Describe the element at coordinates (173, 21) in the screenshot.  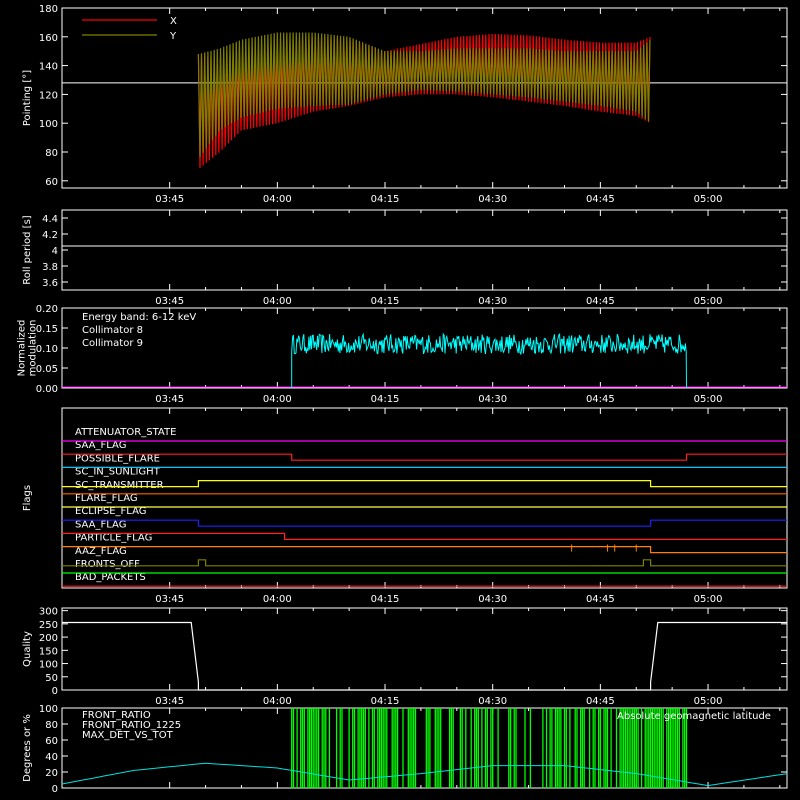
I see `pointing-legend-label: X` at that location.